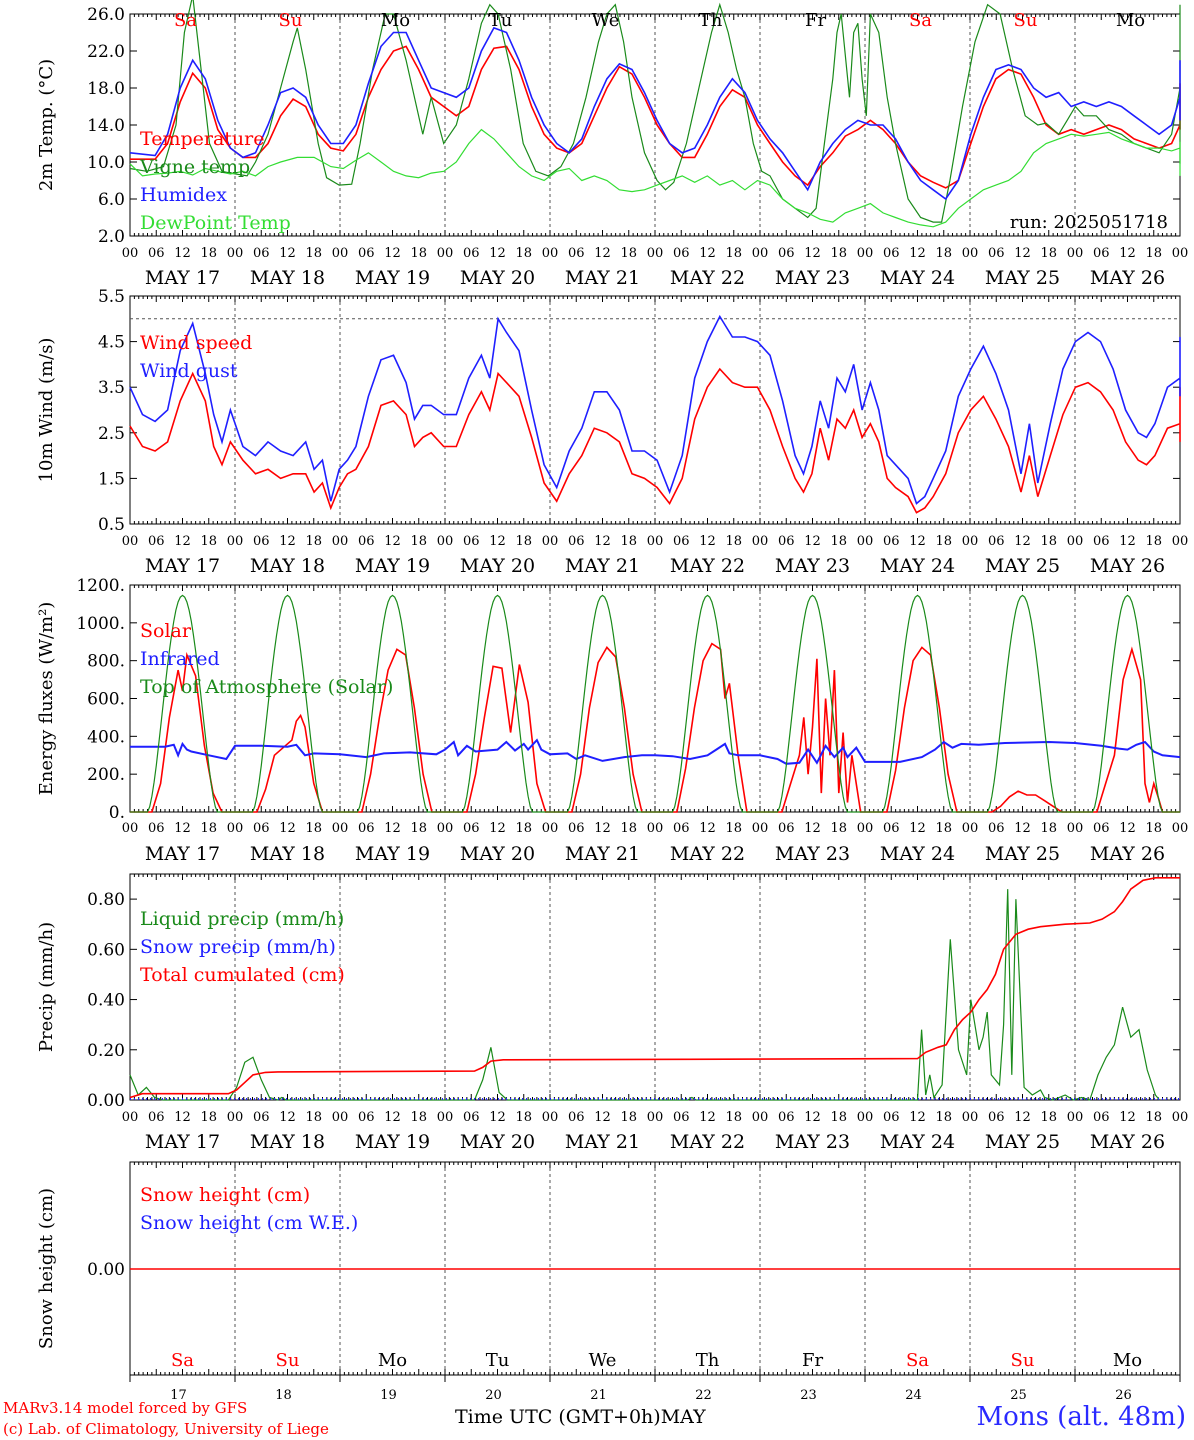 The width and height of the screenshot is (1194, 1440). Describe the element at coordinates (196, 343) in the screenshot. I see `legend-entry: Wind speed` at that location.